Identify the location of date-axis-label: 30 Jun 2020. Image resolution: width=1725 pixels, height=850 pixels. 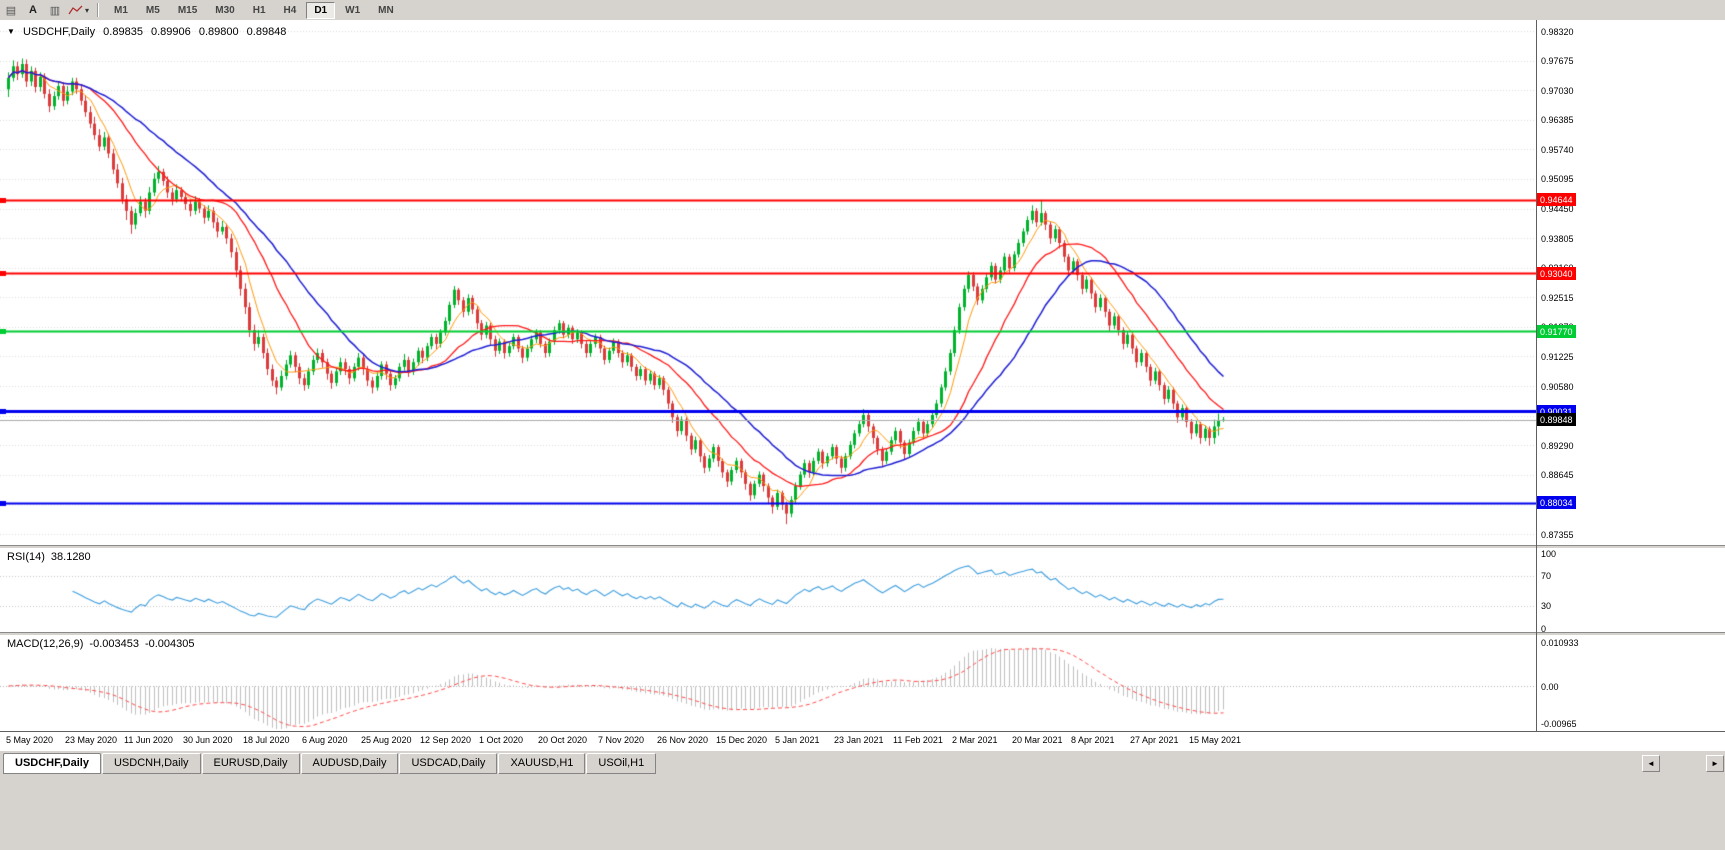
(208, 740).